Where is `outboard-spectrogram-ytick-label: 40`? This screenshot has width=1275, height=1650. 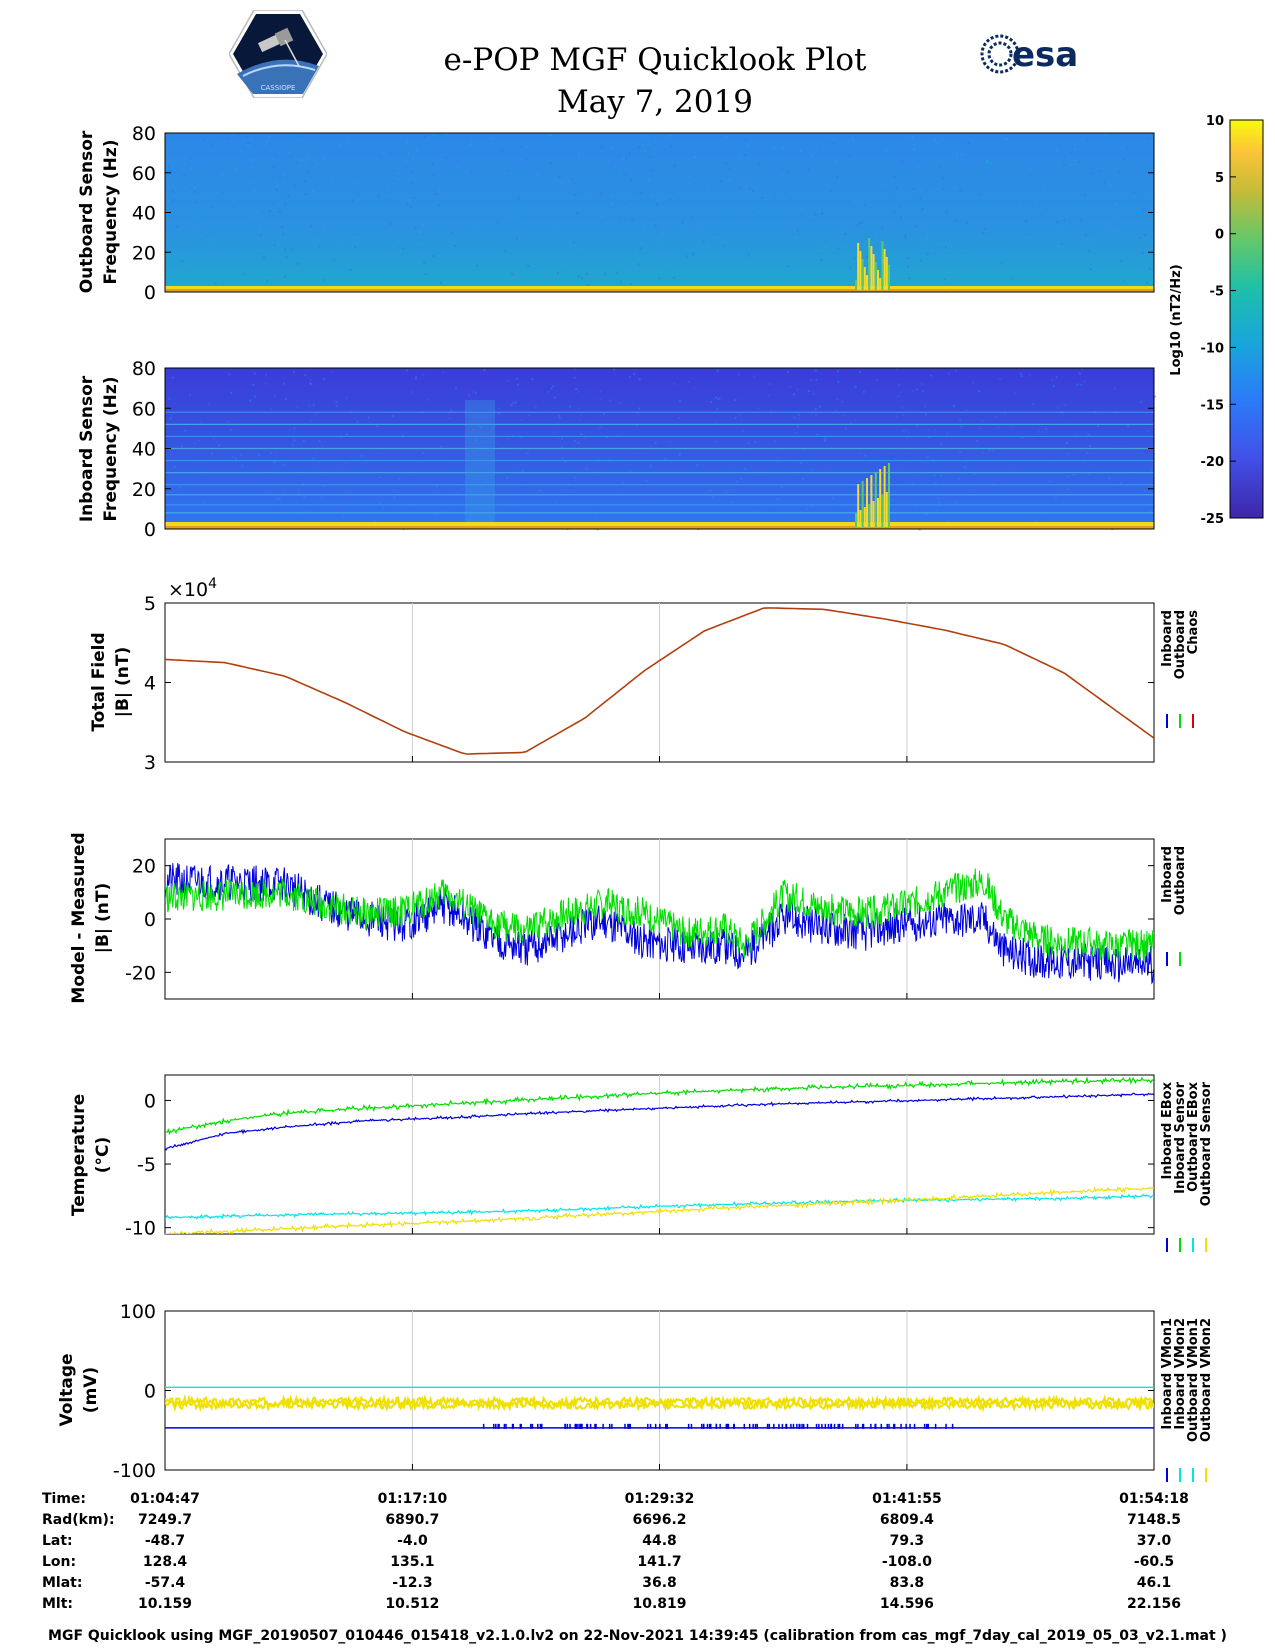 outboard-spectrogram-ytick-label: 40 is located at coordinates (144, 214).